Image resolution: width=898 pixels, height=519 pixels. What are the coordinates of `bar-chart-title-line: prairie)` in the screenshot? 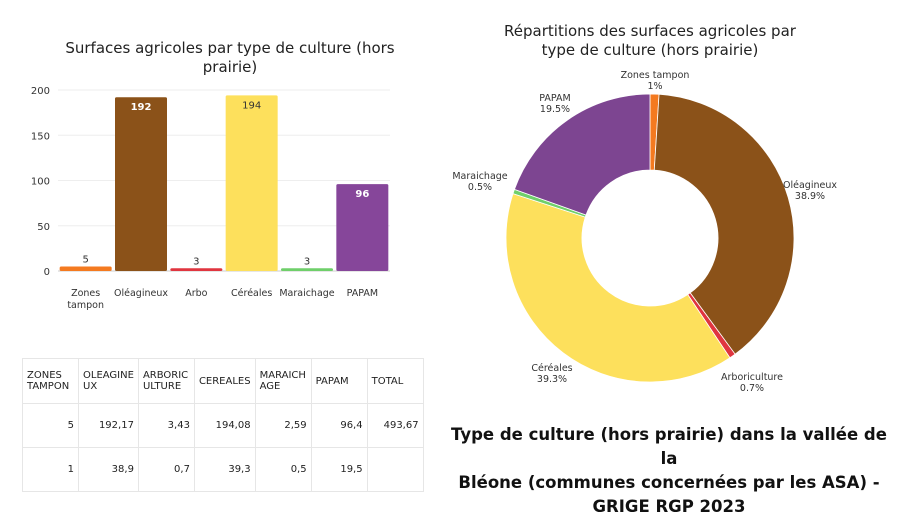 It's located at (230, 67).